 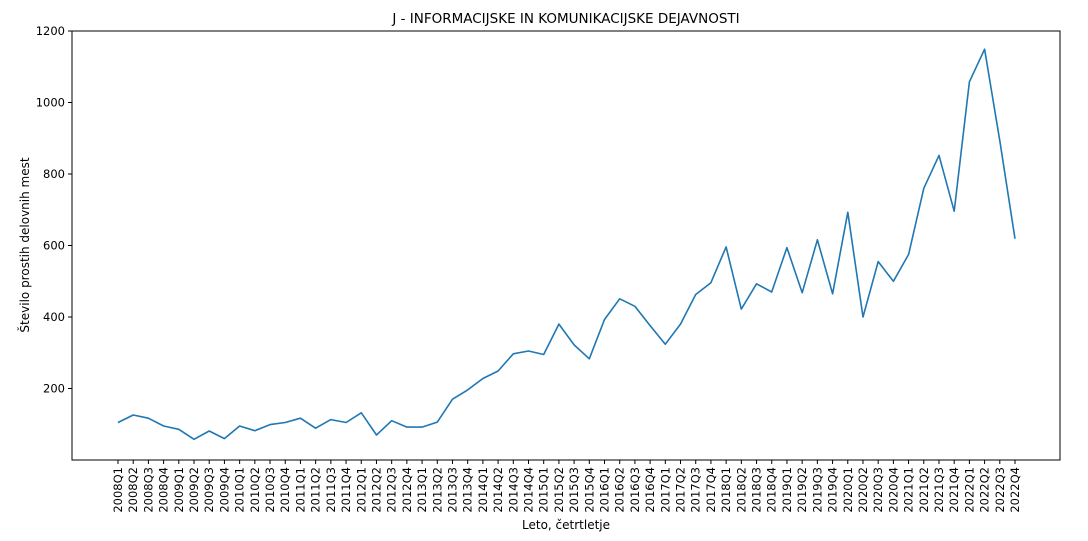 What do you see at coordinates (361, 490) in the screenshot?
I see `x-tick-label: 2012Q1` at bounding box center [361, 490].